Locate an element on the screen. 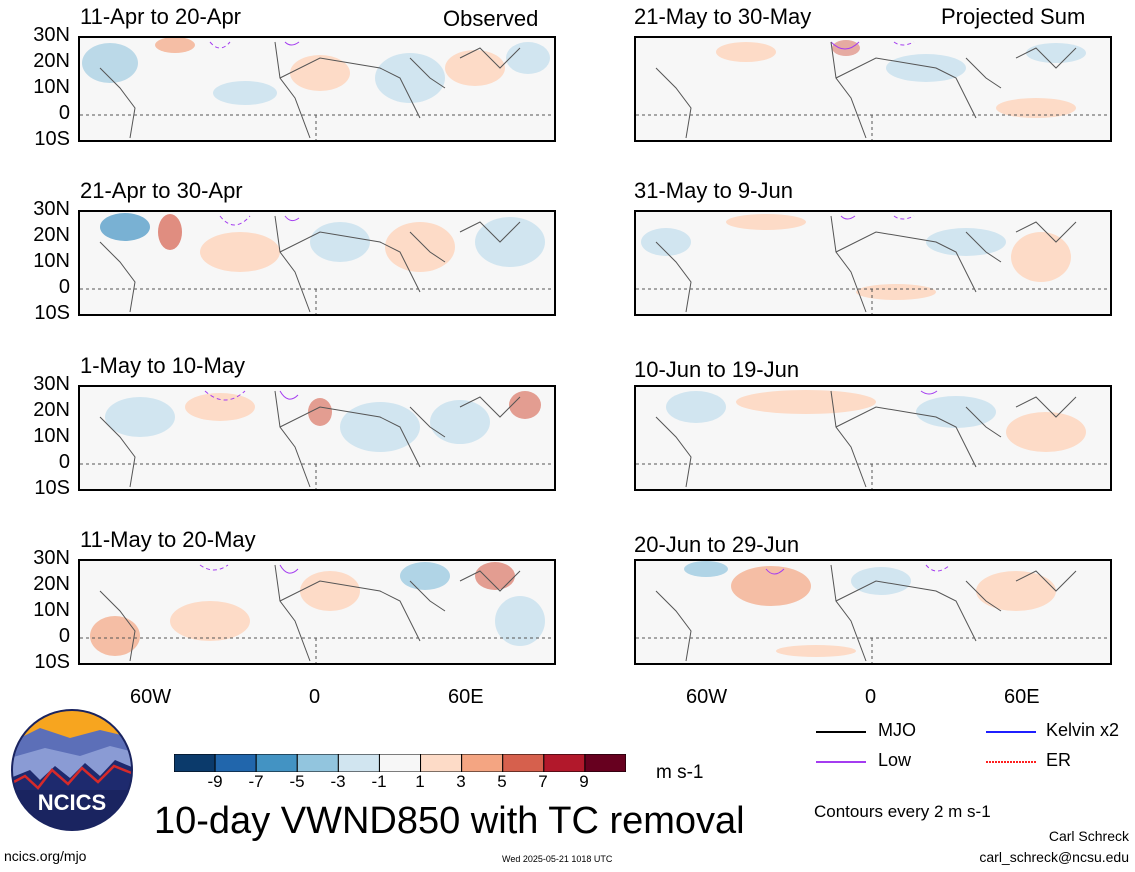 This screenshot has width=1135, height=872. panel-title: 21-Apr to 30-Apr is located at coordinates (161, 190).